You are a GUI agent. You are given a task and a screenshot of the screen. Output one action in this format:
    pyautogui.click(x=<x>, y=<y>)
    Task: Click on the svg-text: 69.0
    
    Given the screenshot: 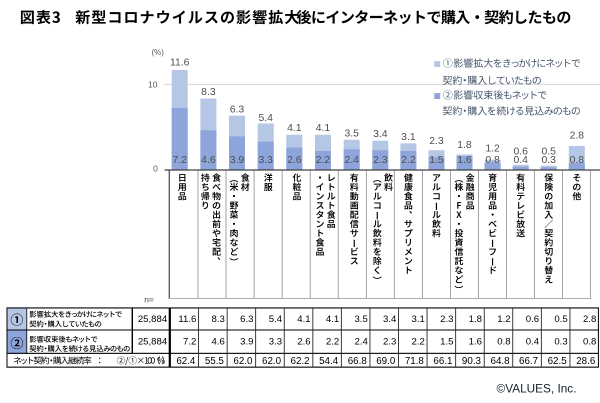 What is the action you would take?
    pyautogui.click(x=386, y=361)
    